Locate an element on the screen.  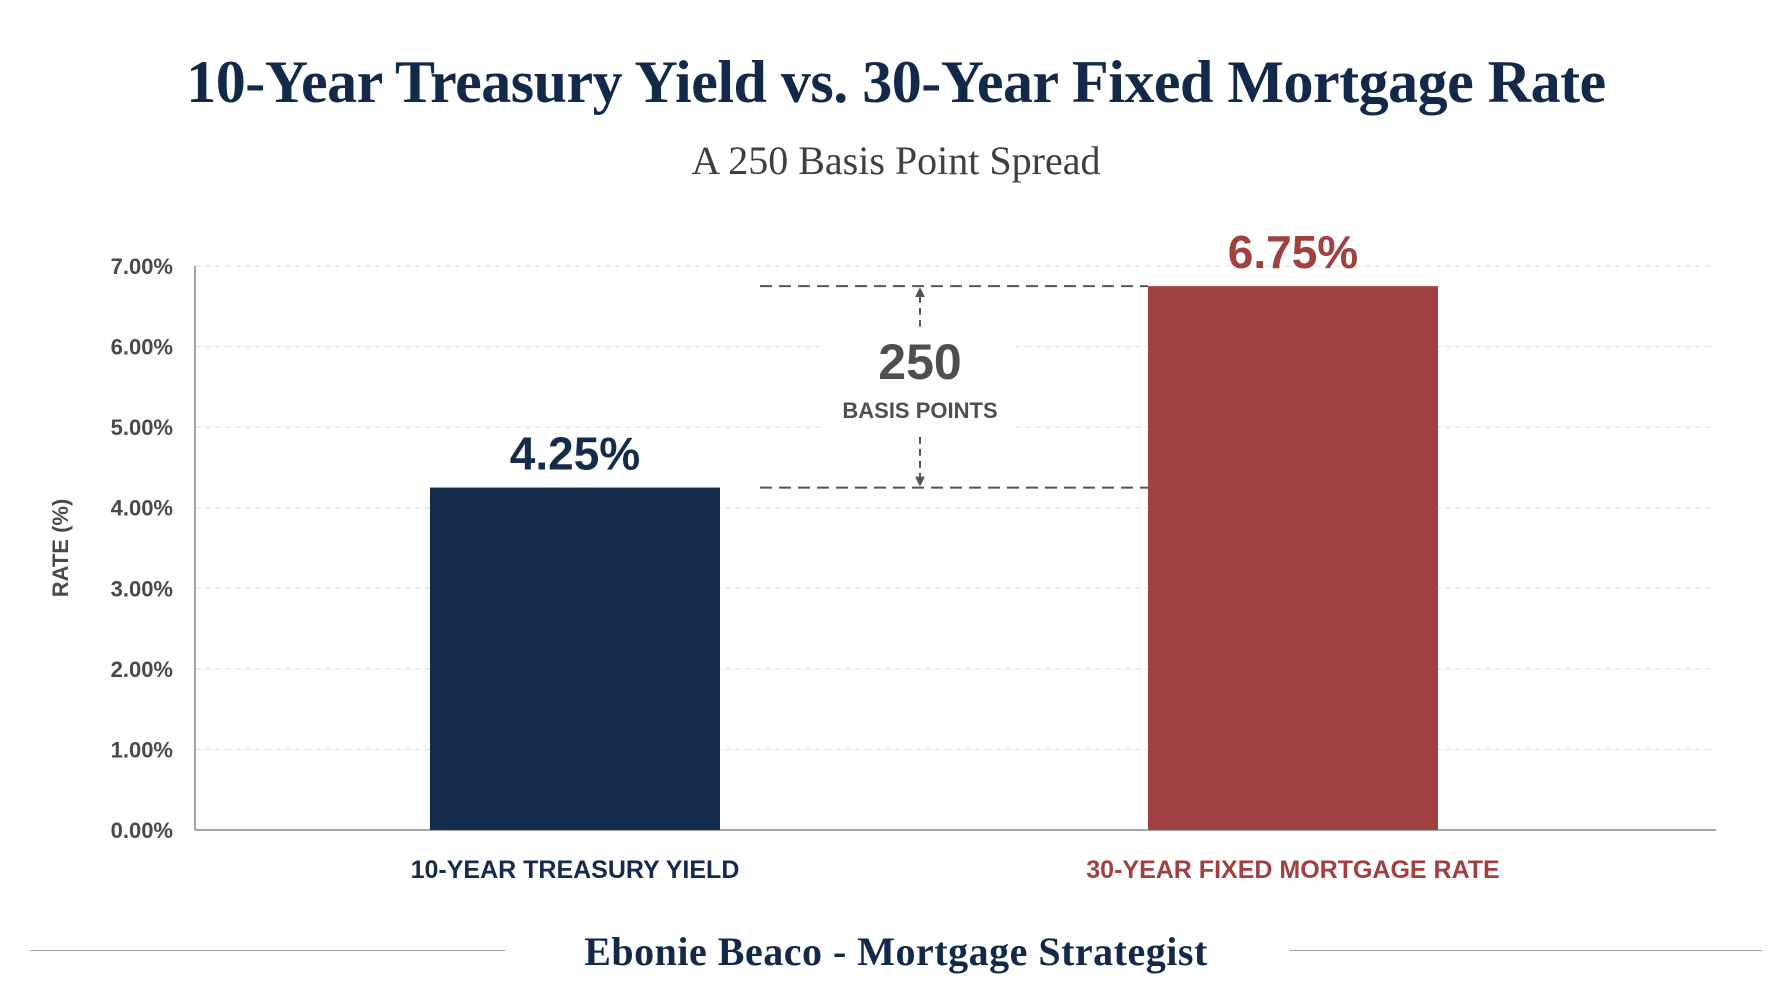
y-tick-label: 1.00% is located at coordinates (142, 749).